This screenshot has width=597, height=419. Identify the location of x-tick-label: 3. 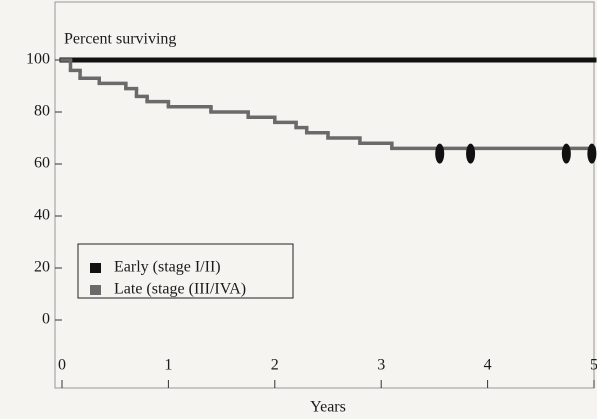
(381, 365).